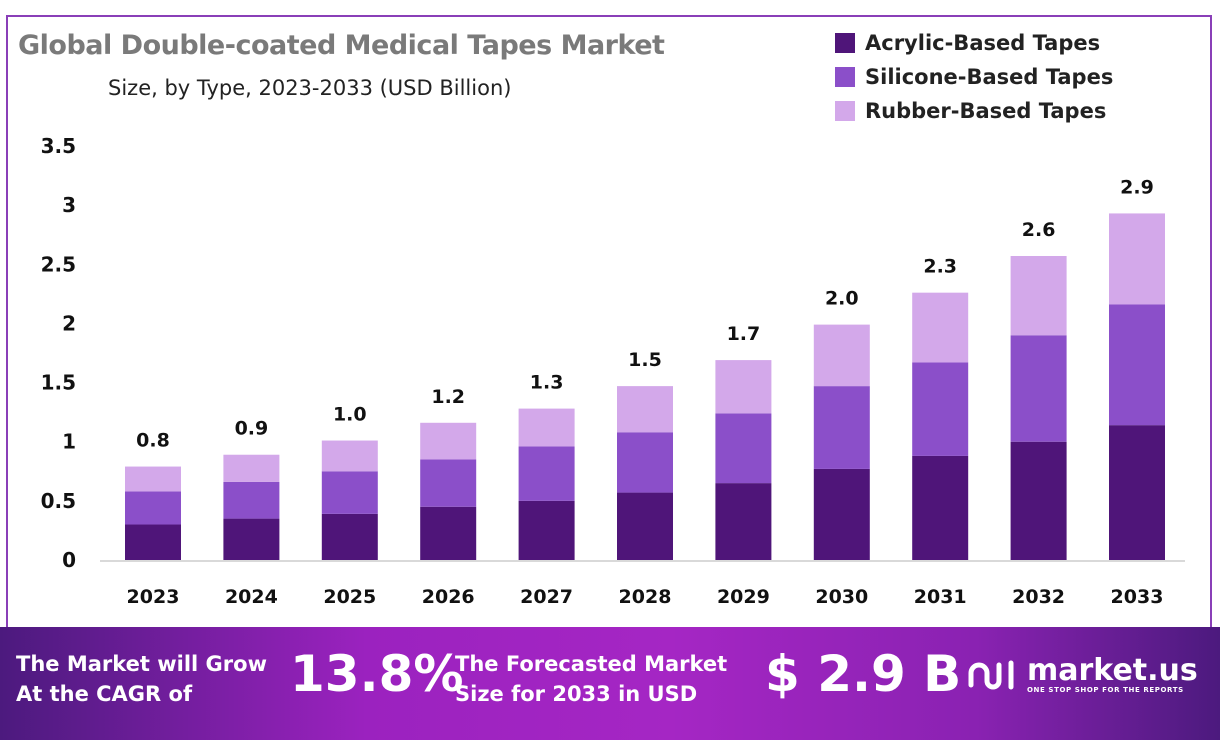 The height and width of the screenshot is (740, 1220). I want to click on bar-total-label: 1.3, so click(547, 383).